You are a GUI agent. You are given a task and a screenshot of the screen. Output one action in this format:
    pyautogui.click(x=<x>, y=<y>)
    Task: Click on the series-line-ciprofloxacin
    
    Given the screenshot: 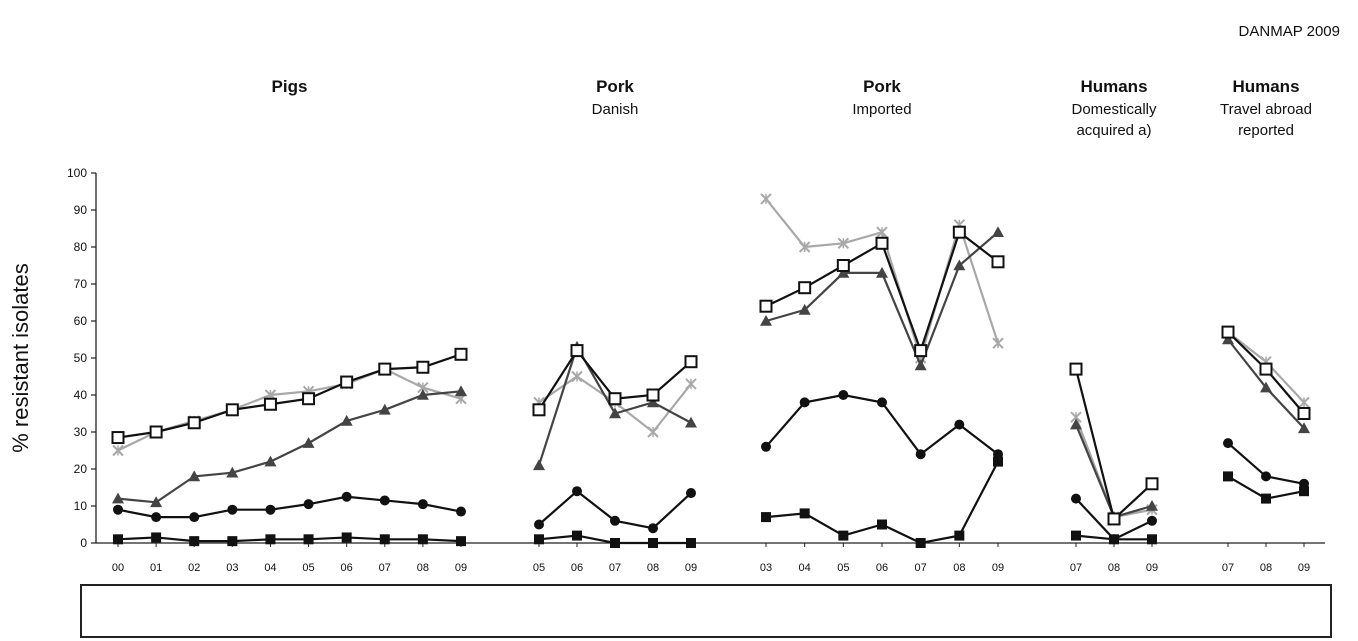 What is the action you would take?
    pyautogui.click(x=289, y=539)
    